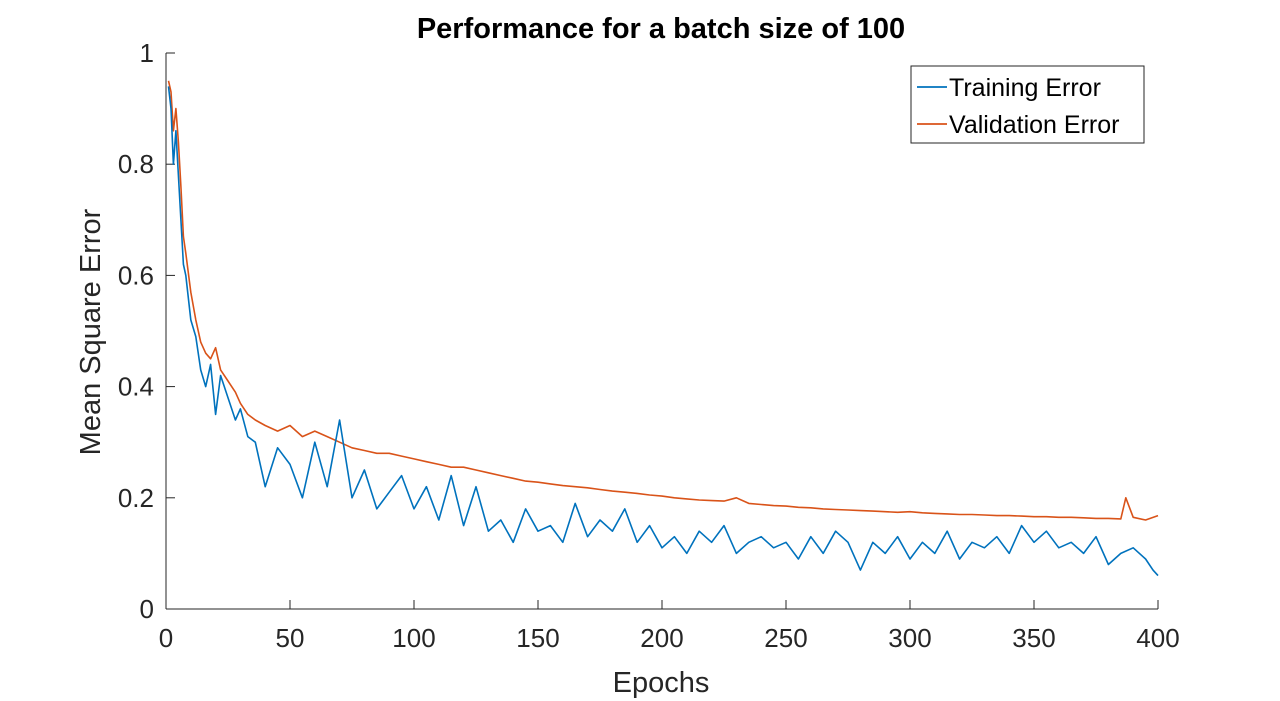  What do you see at coordinates (136, 387) in the screenshot?
I see `y-tick-label: 0.4` at bounding box center [136, 387].